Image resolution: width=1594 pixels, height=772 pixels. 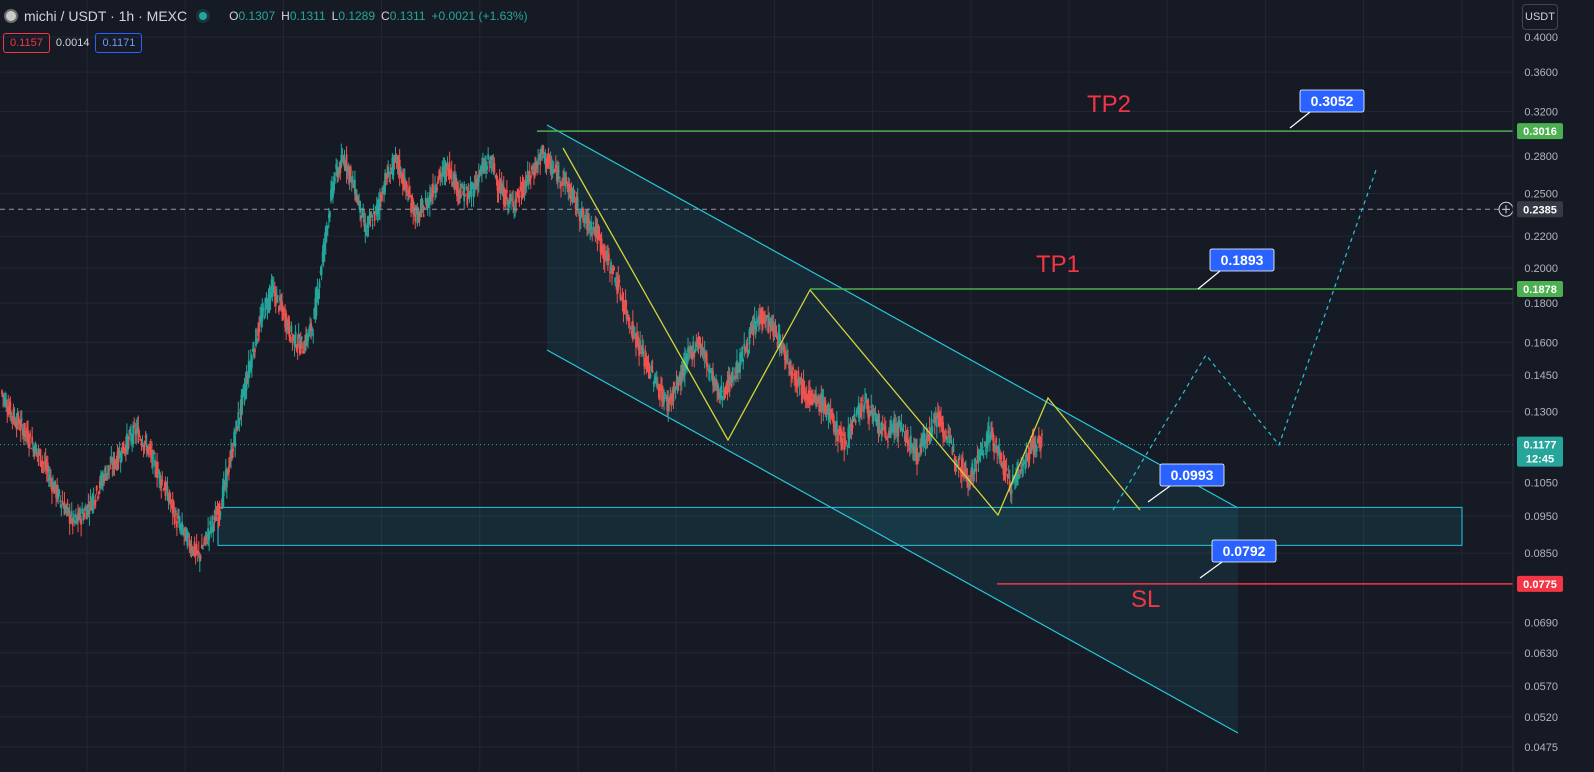 What do you see at coordinates (119, 43) in the screenshot?
I see `buy-button: 0.1171` at bounding box center [119, 43].